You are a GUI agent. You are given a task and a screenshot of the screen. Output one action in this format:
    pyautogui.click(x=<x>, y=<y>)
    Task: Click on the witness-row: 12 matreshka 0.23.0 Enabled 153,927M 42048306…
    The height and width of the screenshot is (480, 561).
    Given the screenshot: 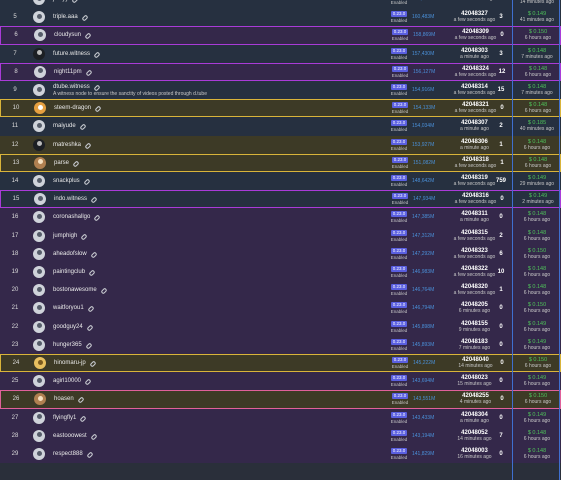 What is the action you would take?
    pyautogui.click(x=280, y=144)
    